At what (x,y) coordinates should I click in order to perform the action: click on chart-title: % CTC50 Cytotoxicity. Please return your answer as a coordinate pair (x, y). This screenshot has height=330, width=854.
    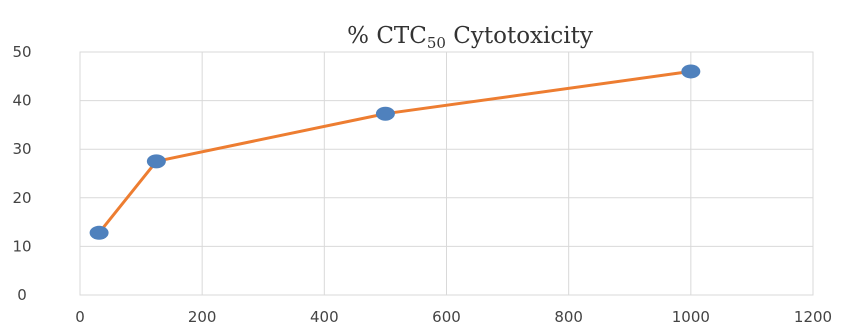
    Looking at the image, I should click on (470, 37).